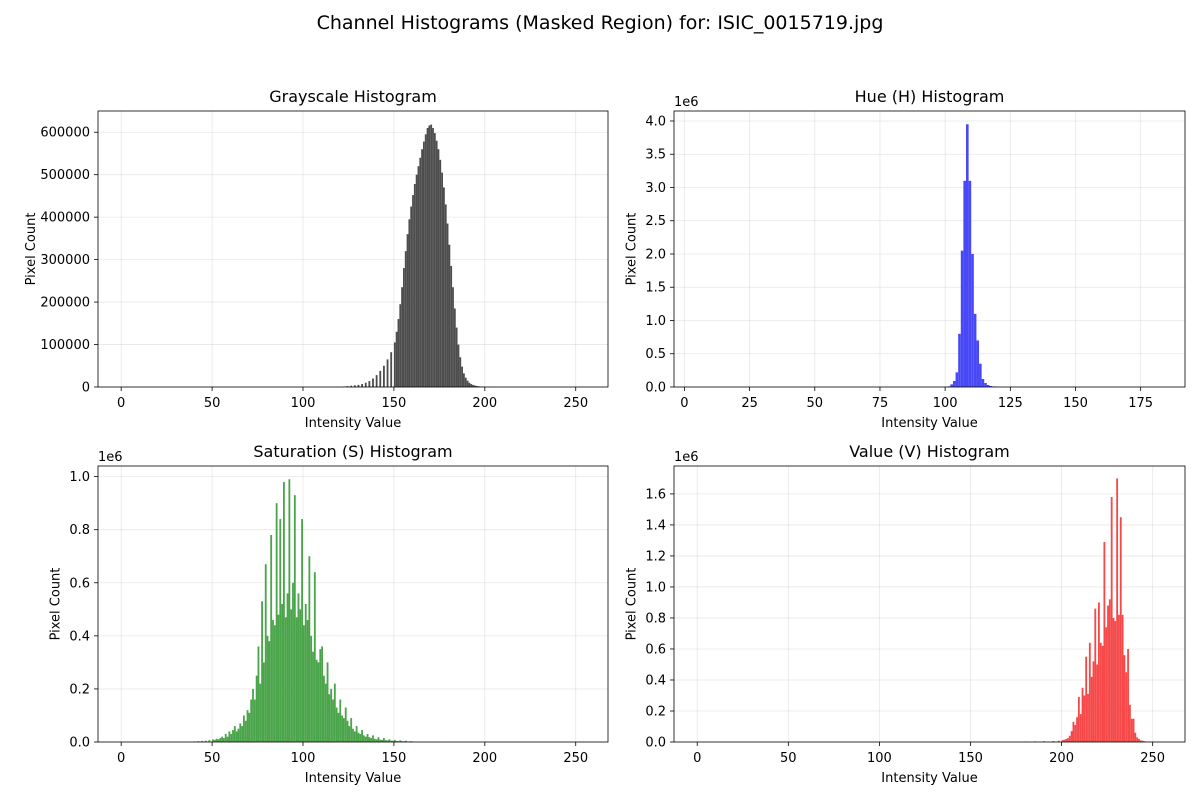 The width and height of the screenshot is (1200, 800). I want to click on y-tick-label: 3.0, so click(655, 188).